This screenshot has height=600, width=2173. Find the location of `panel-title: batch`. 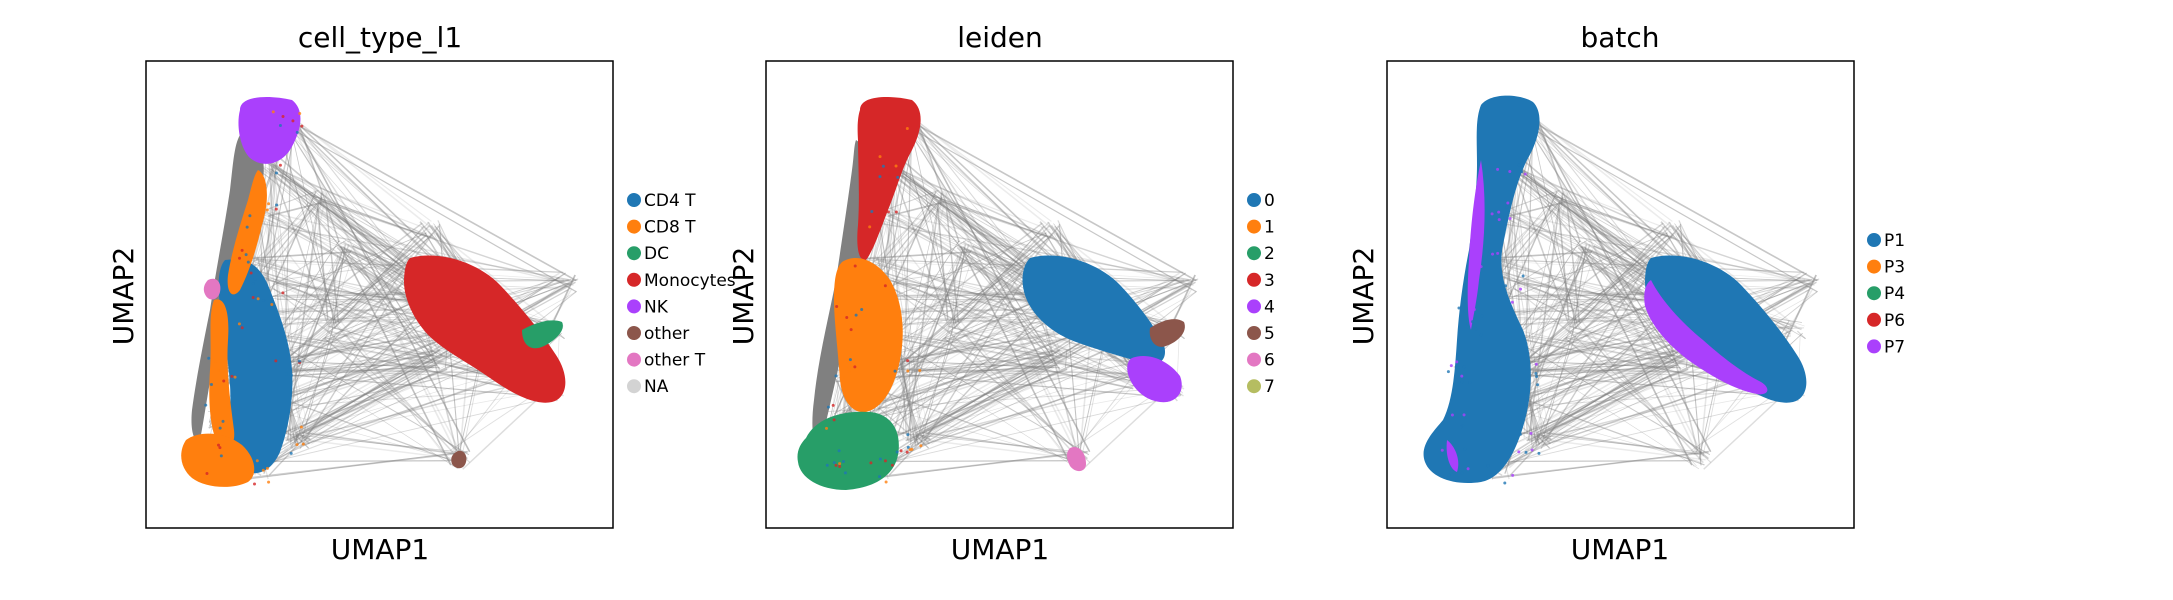

panel-title: batch is located at coordinates (1619, 37).